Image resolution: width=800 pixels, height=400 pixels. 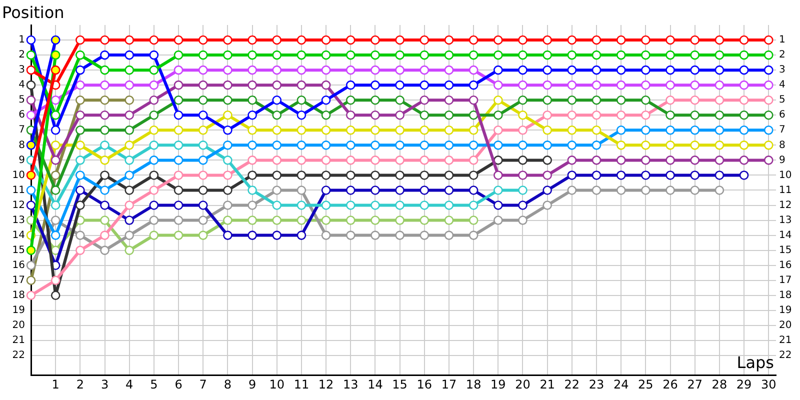 I want to click on x-tick-label: 13, so click(x=350, y=384).